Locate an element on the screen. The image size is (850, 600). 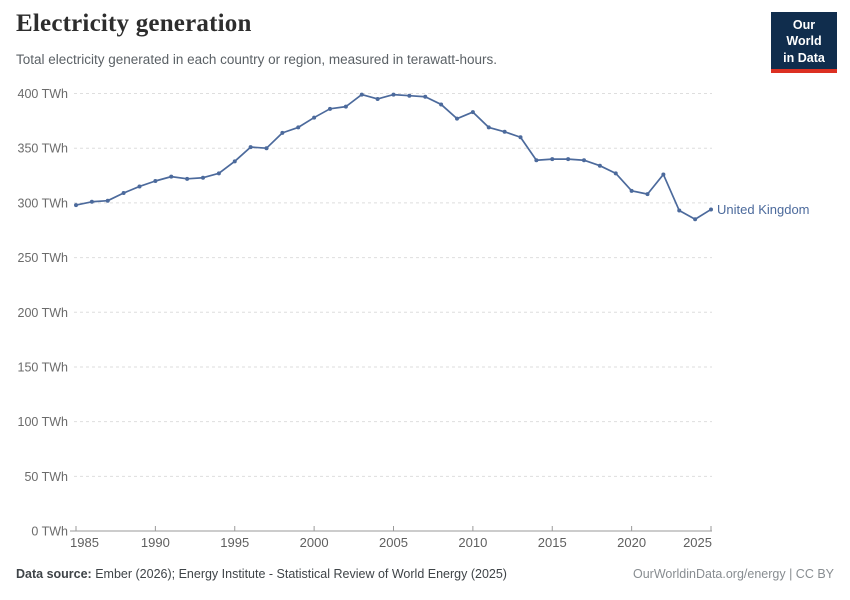
page-title: Electricity generation is located at coordinates (134, 23).